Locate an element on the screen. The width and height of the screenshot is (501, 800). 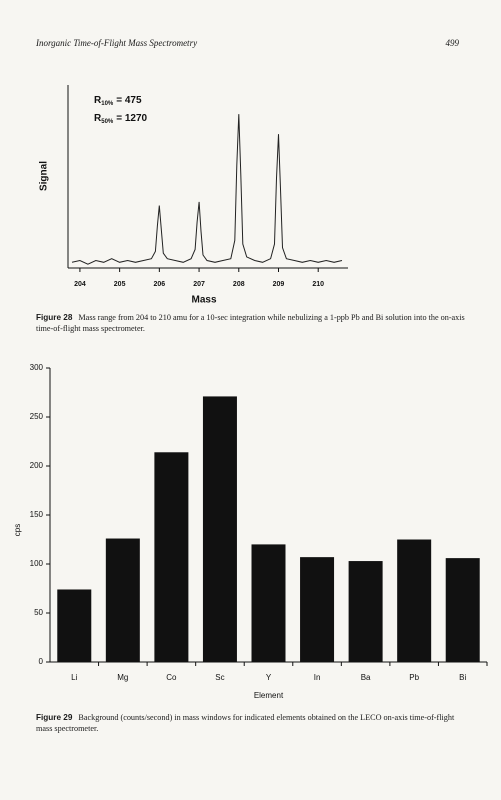
annotation-value: = 475 is located at coordinates (129, 100).